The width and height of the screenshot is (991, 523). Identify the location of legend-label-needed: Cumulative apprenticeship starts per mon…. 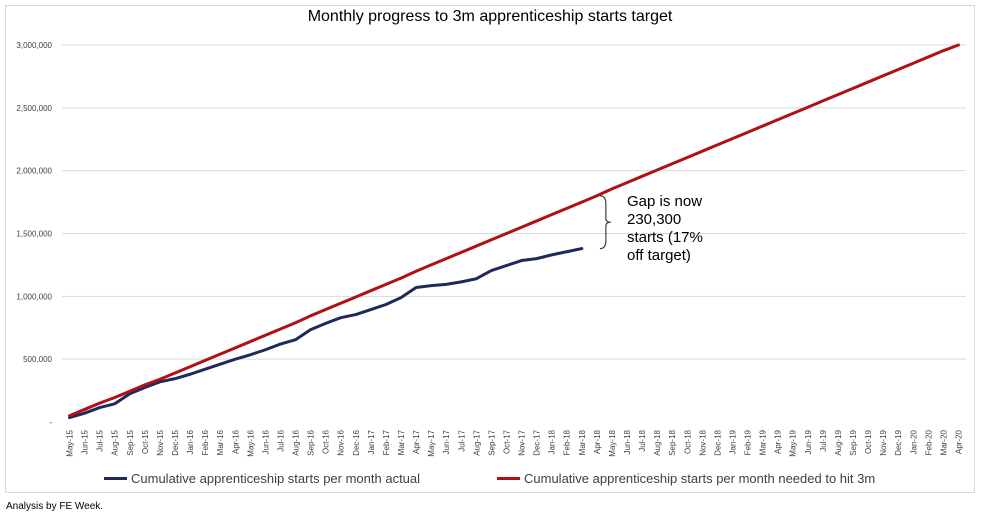
(700, 478).